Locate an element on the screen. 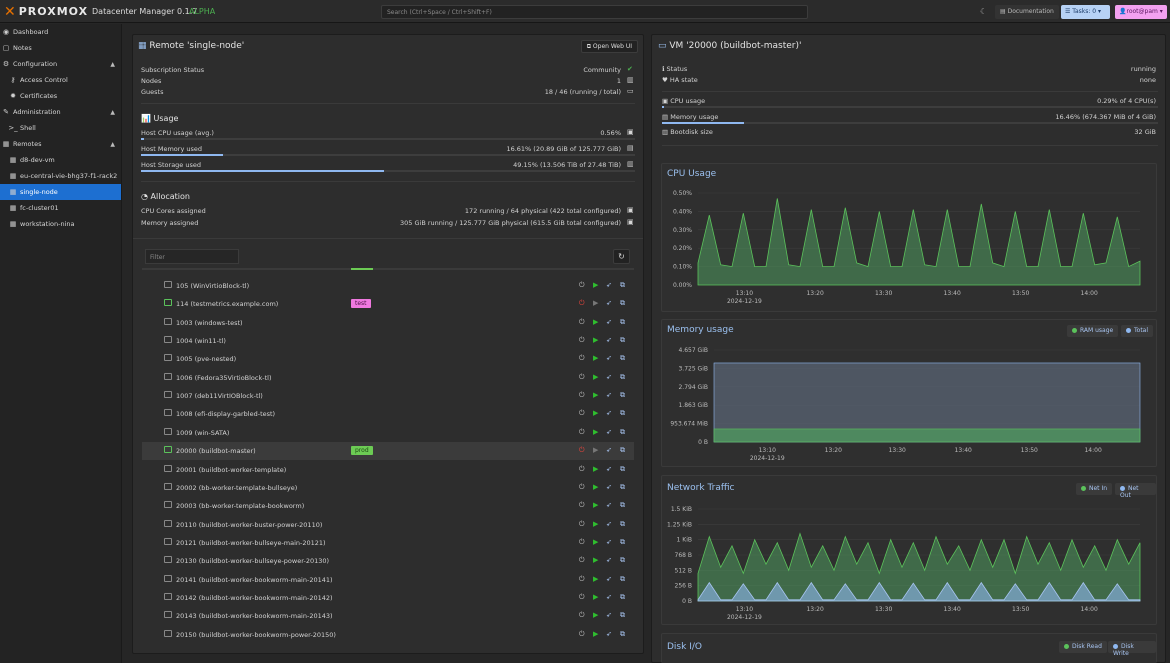 The width and height of the screenshot is (1170, 663). theme-toggle-icon: ☾ is located at coordinates (984, 11).